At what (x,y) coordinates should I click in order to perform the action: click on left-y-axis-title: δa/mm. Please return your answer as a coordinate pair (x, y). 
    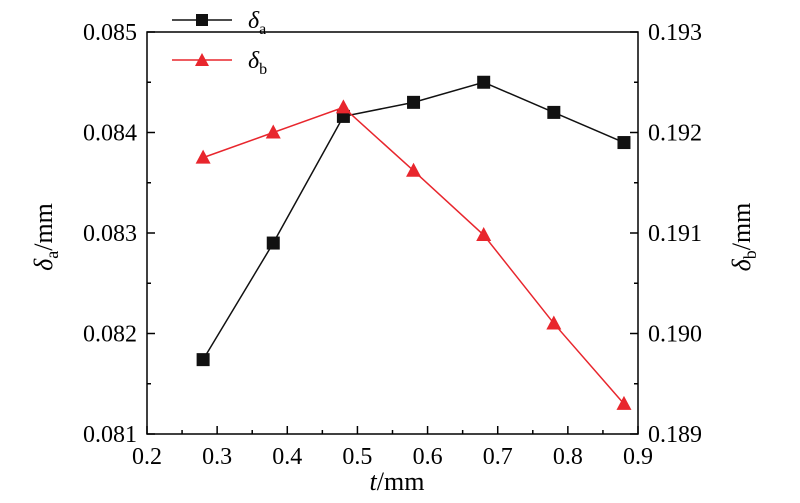
    Looking at the image, I should click on (45, 237).